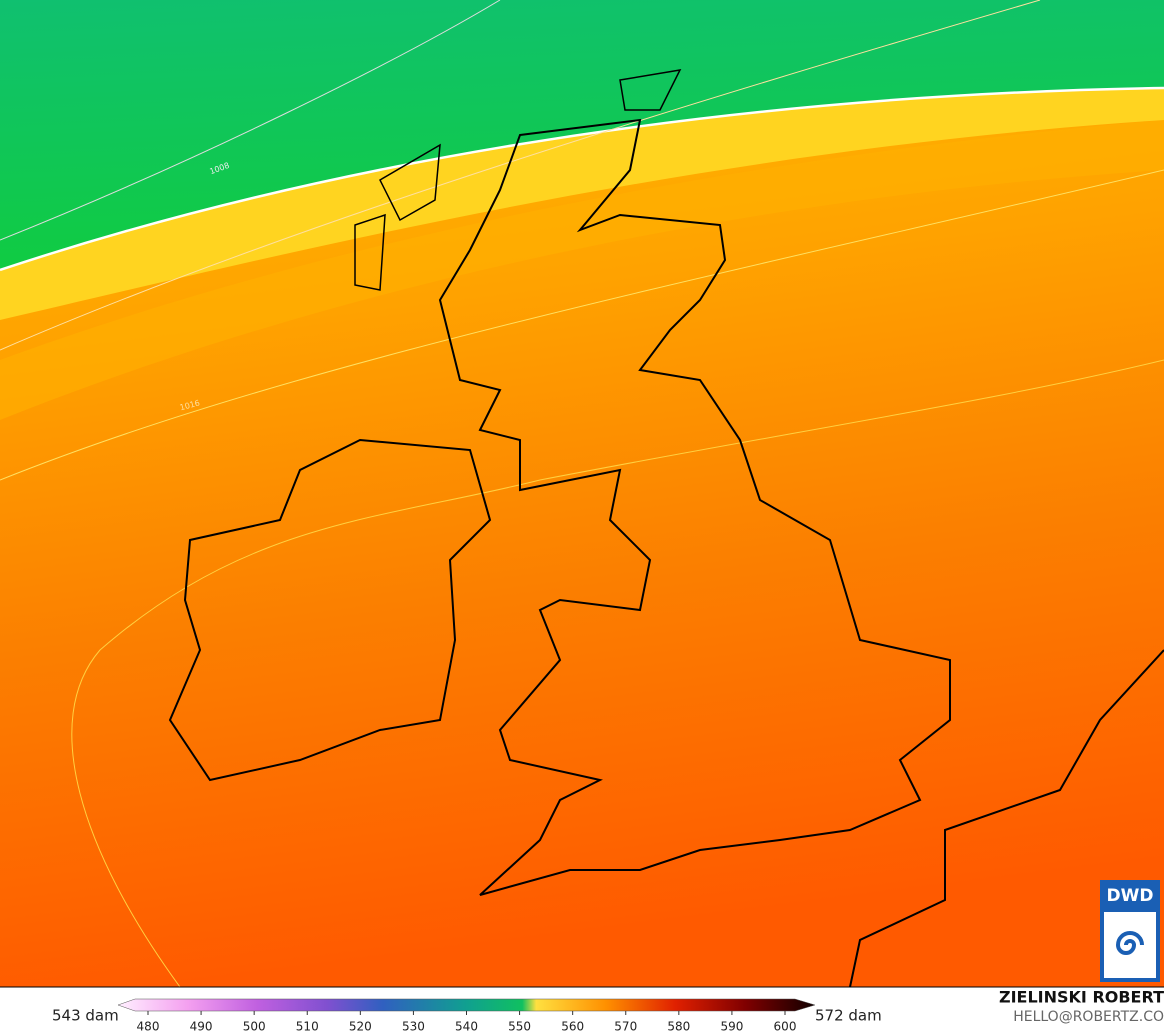 The image size is (1164, 1035). What do you see at coordinates (572, 1027) in the screenshot?
I see `colorbar-tick-label: 560` at bounding box center [572, 1027].